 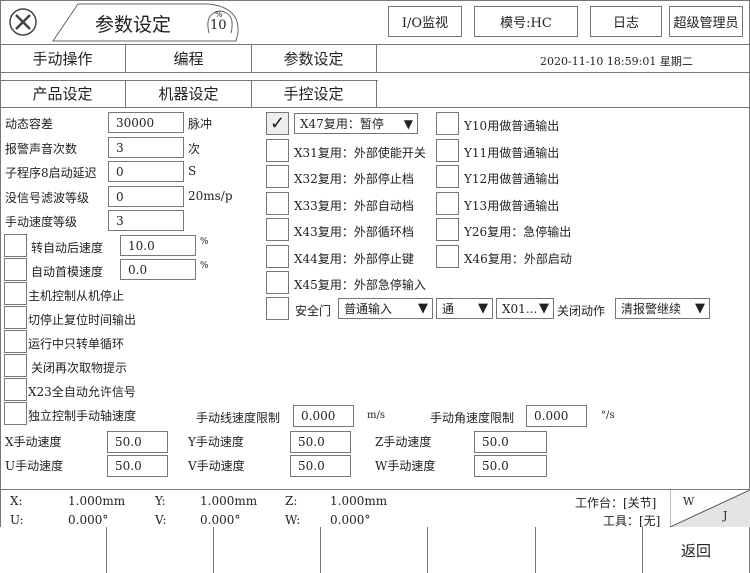 I want to click on tools-icon, so click(x=23, y=22).